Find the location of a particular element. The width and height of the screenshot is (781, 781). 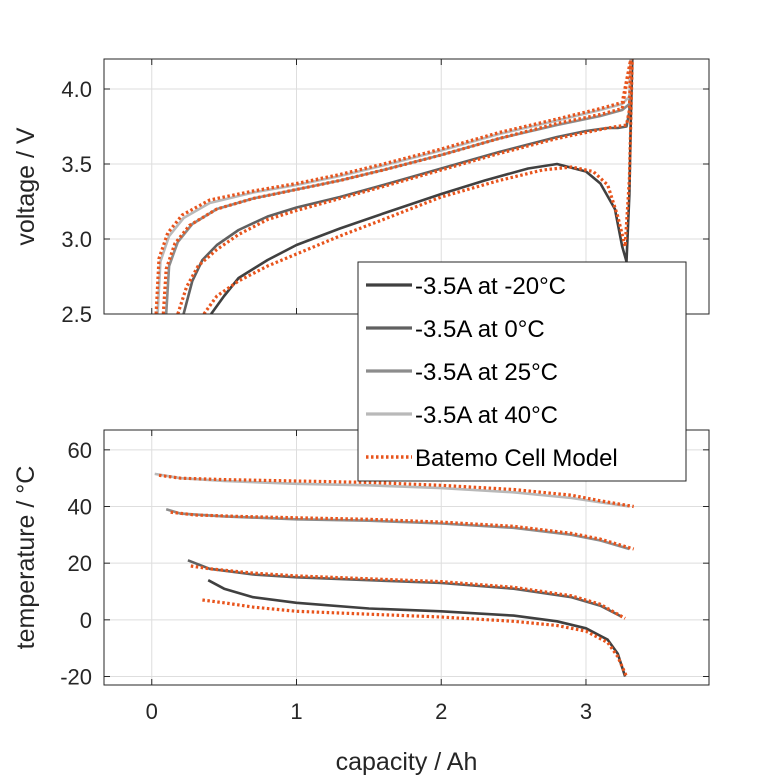

legend-entry-label: Batemo Cell Model is located at coordinates (516, 458).